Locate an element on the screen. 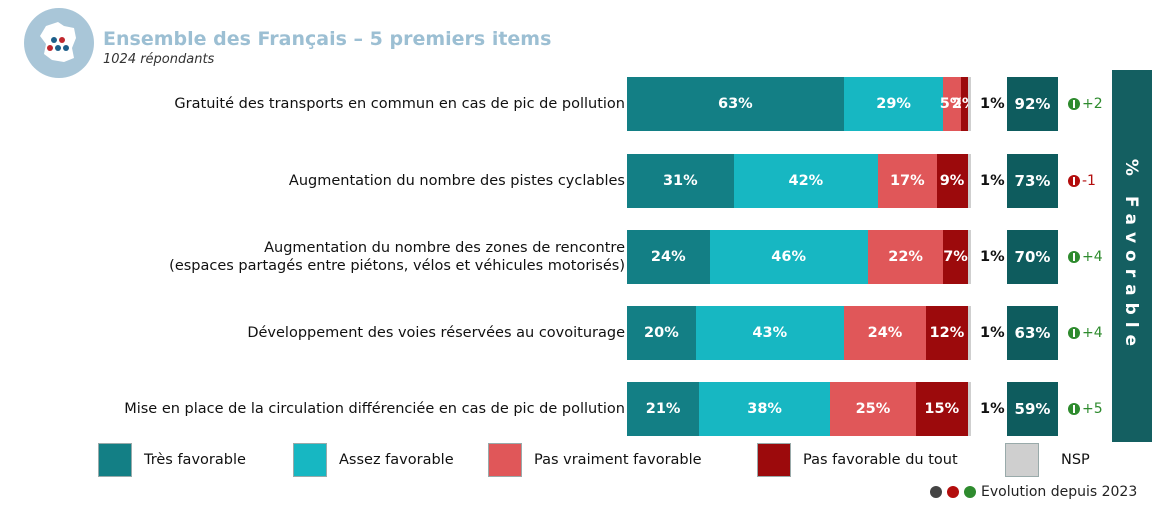 This screenshot has height=507, width=1173. stacked-bar: 20% 43% 24% 12% is located at coordinates (799, 333).